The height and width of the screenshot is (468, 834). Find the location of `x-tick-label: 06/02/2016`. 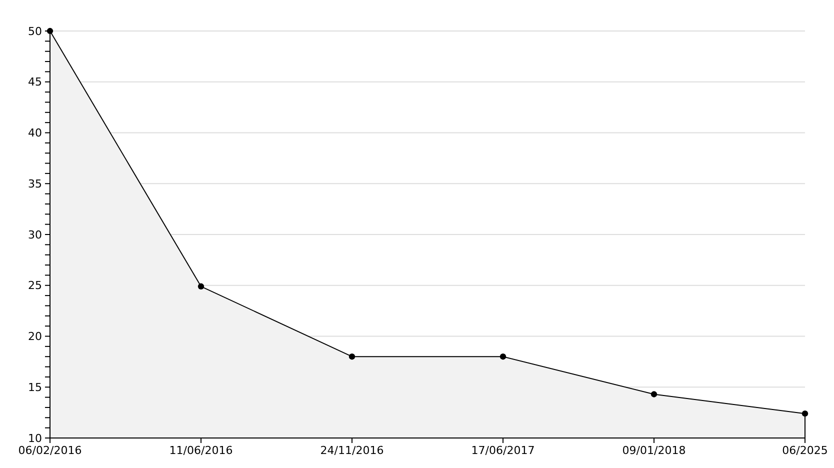

x-tick-label: 06/02/2016 is located at coordinates (50, 450).